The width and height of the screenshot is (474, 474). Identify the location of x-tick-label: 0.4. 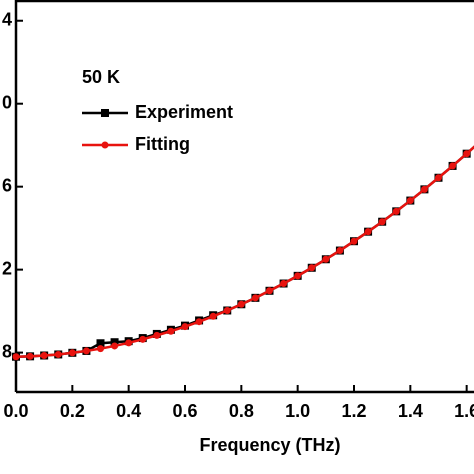
(128, 411).